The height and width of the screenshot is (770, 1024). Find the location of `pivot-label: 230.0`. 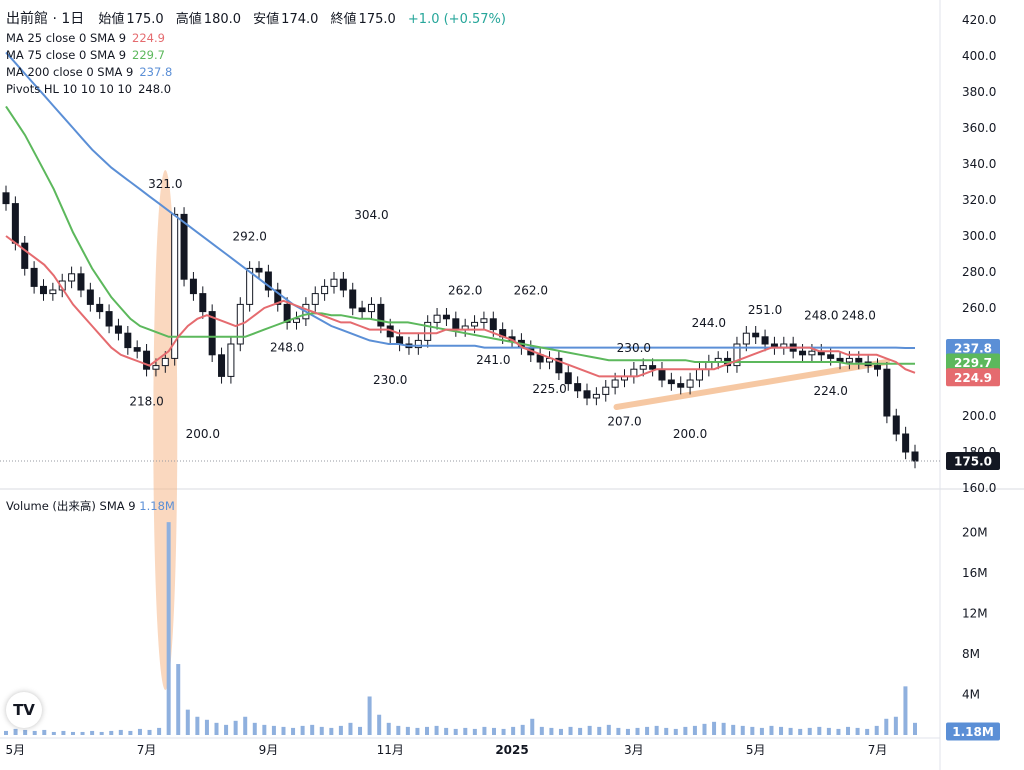

pivot-label: 230.0 is located at coordinates (390, 380).